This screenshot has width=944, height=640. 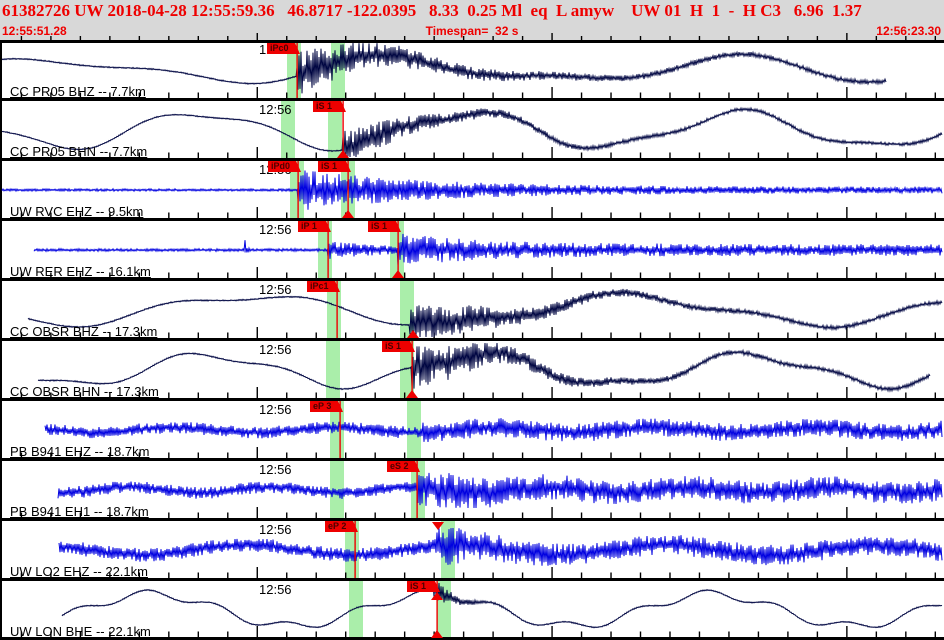 I want to click on pick-flag-ip-1: iP 1, so click(x=314, y=226).